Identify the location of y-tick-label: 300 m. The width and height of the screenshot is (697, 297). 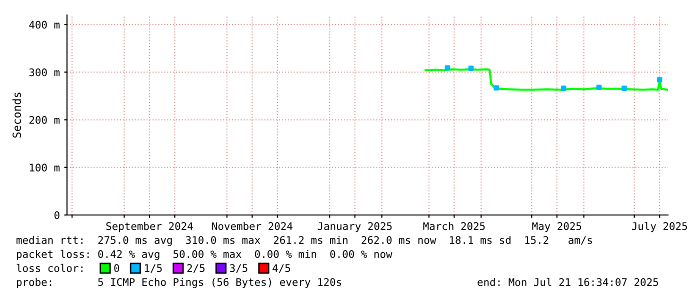
(44, 72).